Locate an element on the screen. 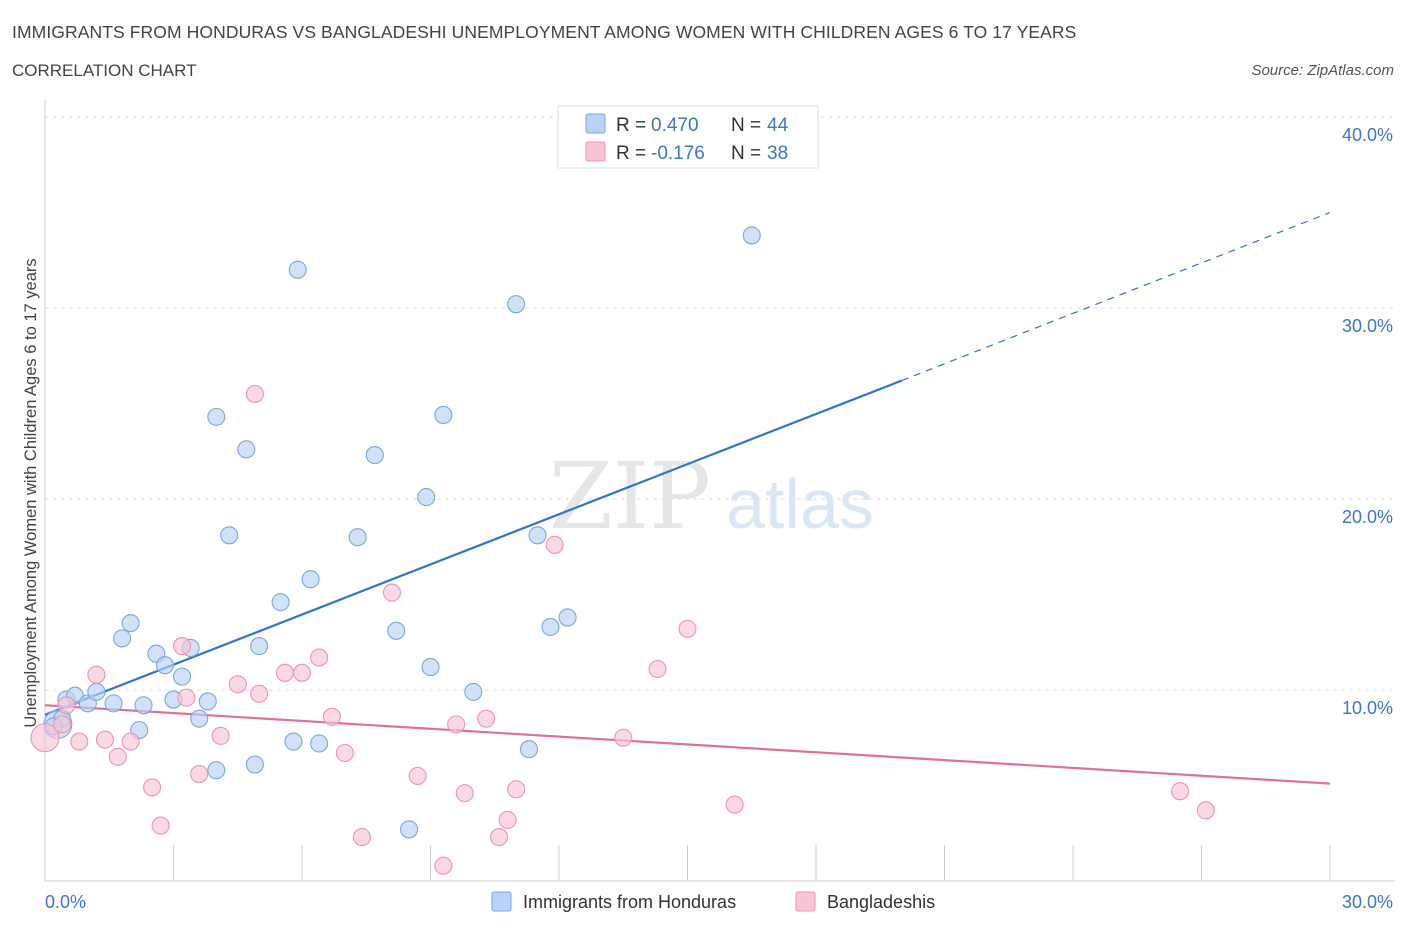 The height and width of the screenshot is (930, 1406). y-tick-label-0: 10.0% is located at coordinates (1367, 708).